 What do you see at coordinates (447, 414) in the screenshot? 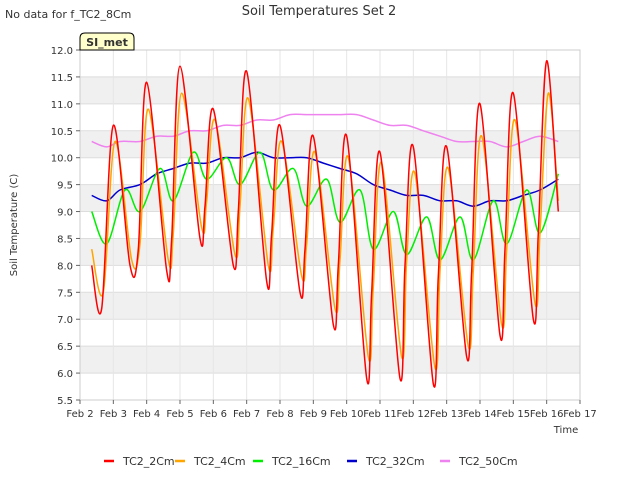
I see `x-tick-label: Feb 13` at bounding box center [447, 414].